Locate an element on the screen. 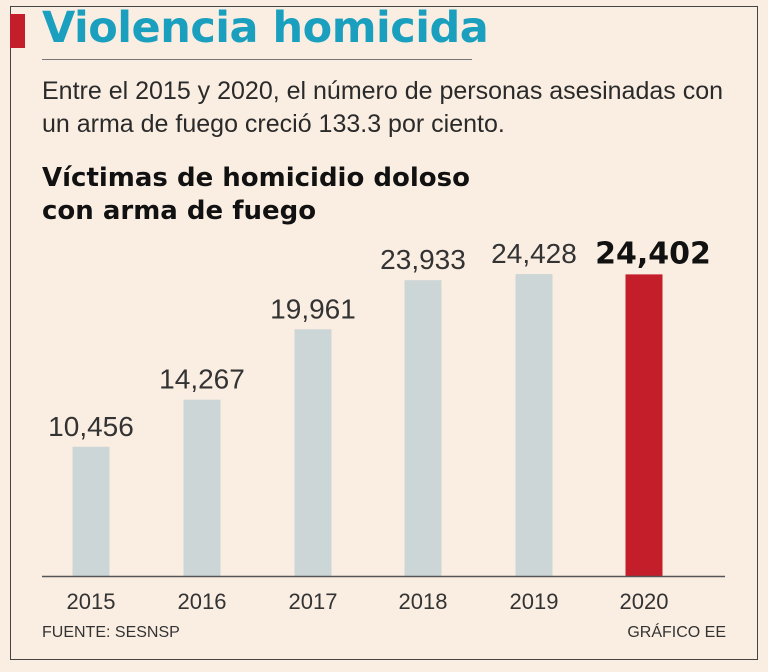  x-tick-label-2016: 2016 is located at coordinates (202, 601).